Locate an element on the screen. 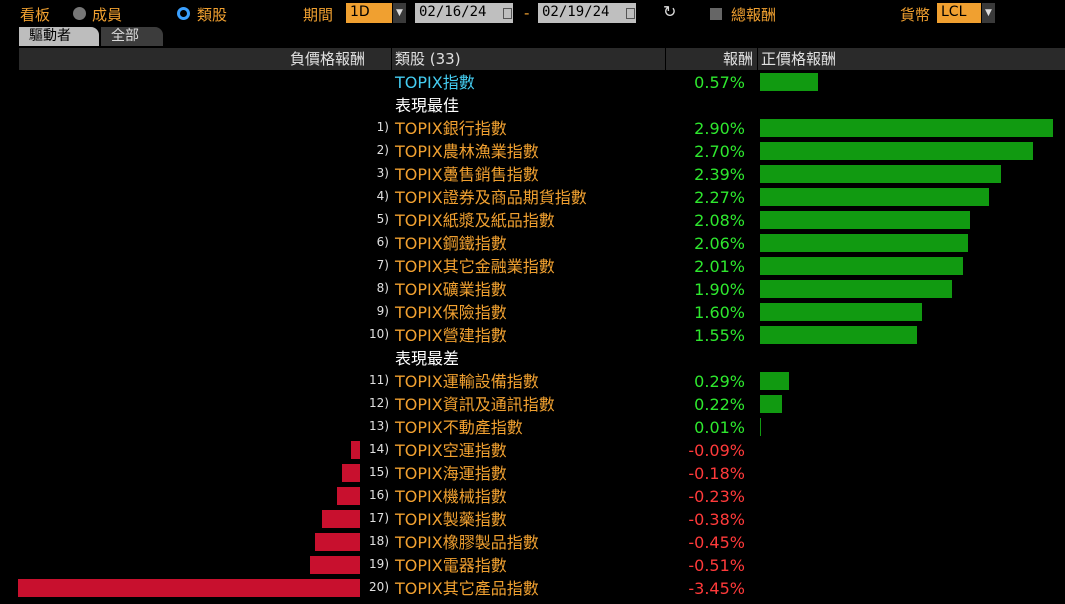 The height and width of the screenshot is (604, 1065). table-row: 11) TOPIX運輸設備指數 0.29% is located at coordinates (532, 381).